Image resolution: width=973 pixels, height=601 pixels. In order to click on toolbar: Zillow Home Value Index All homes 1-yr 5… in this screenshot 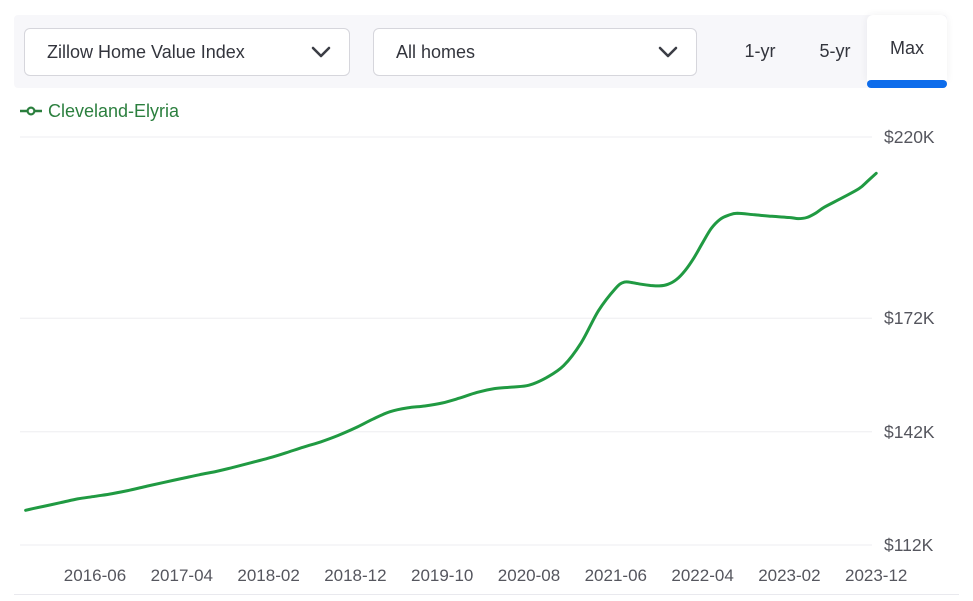, I will do `click(480, 51)`.